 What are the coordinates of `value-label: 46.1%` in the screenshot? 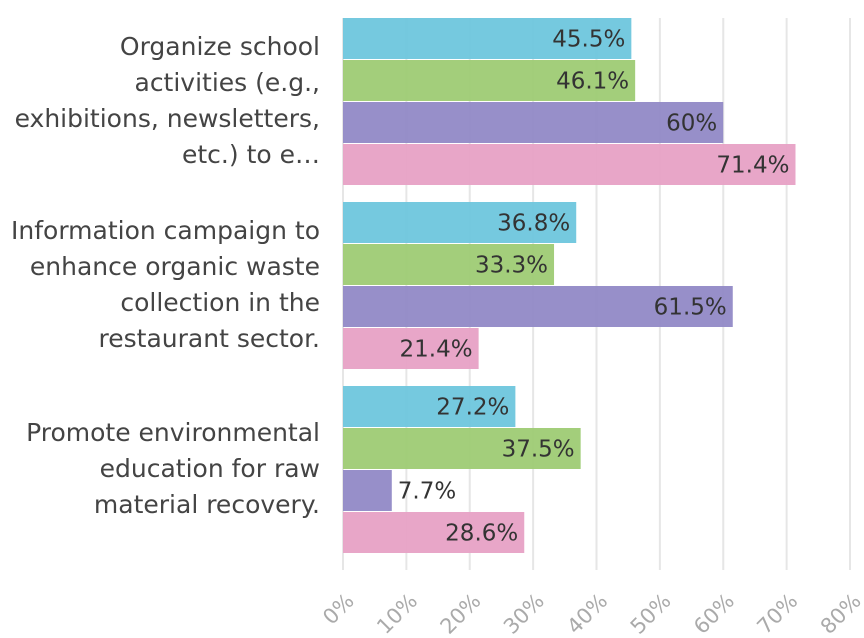 It's located at (592, 82).